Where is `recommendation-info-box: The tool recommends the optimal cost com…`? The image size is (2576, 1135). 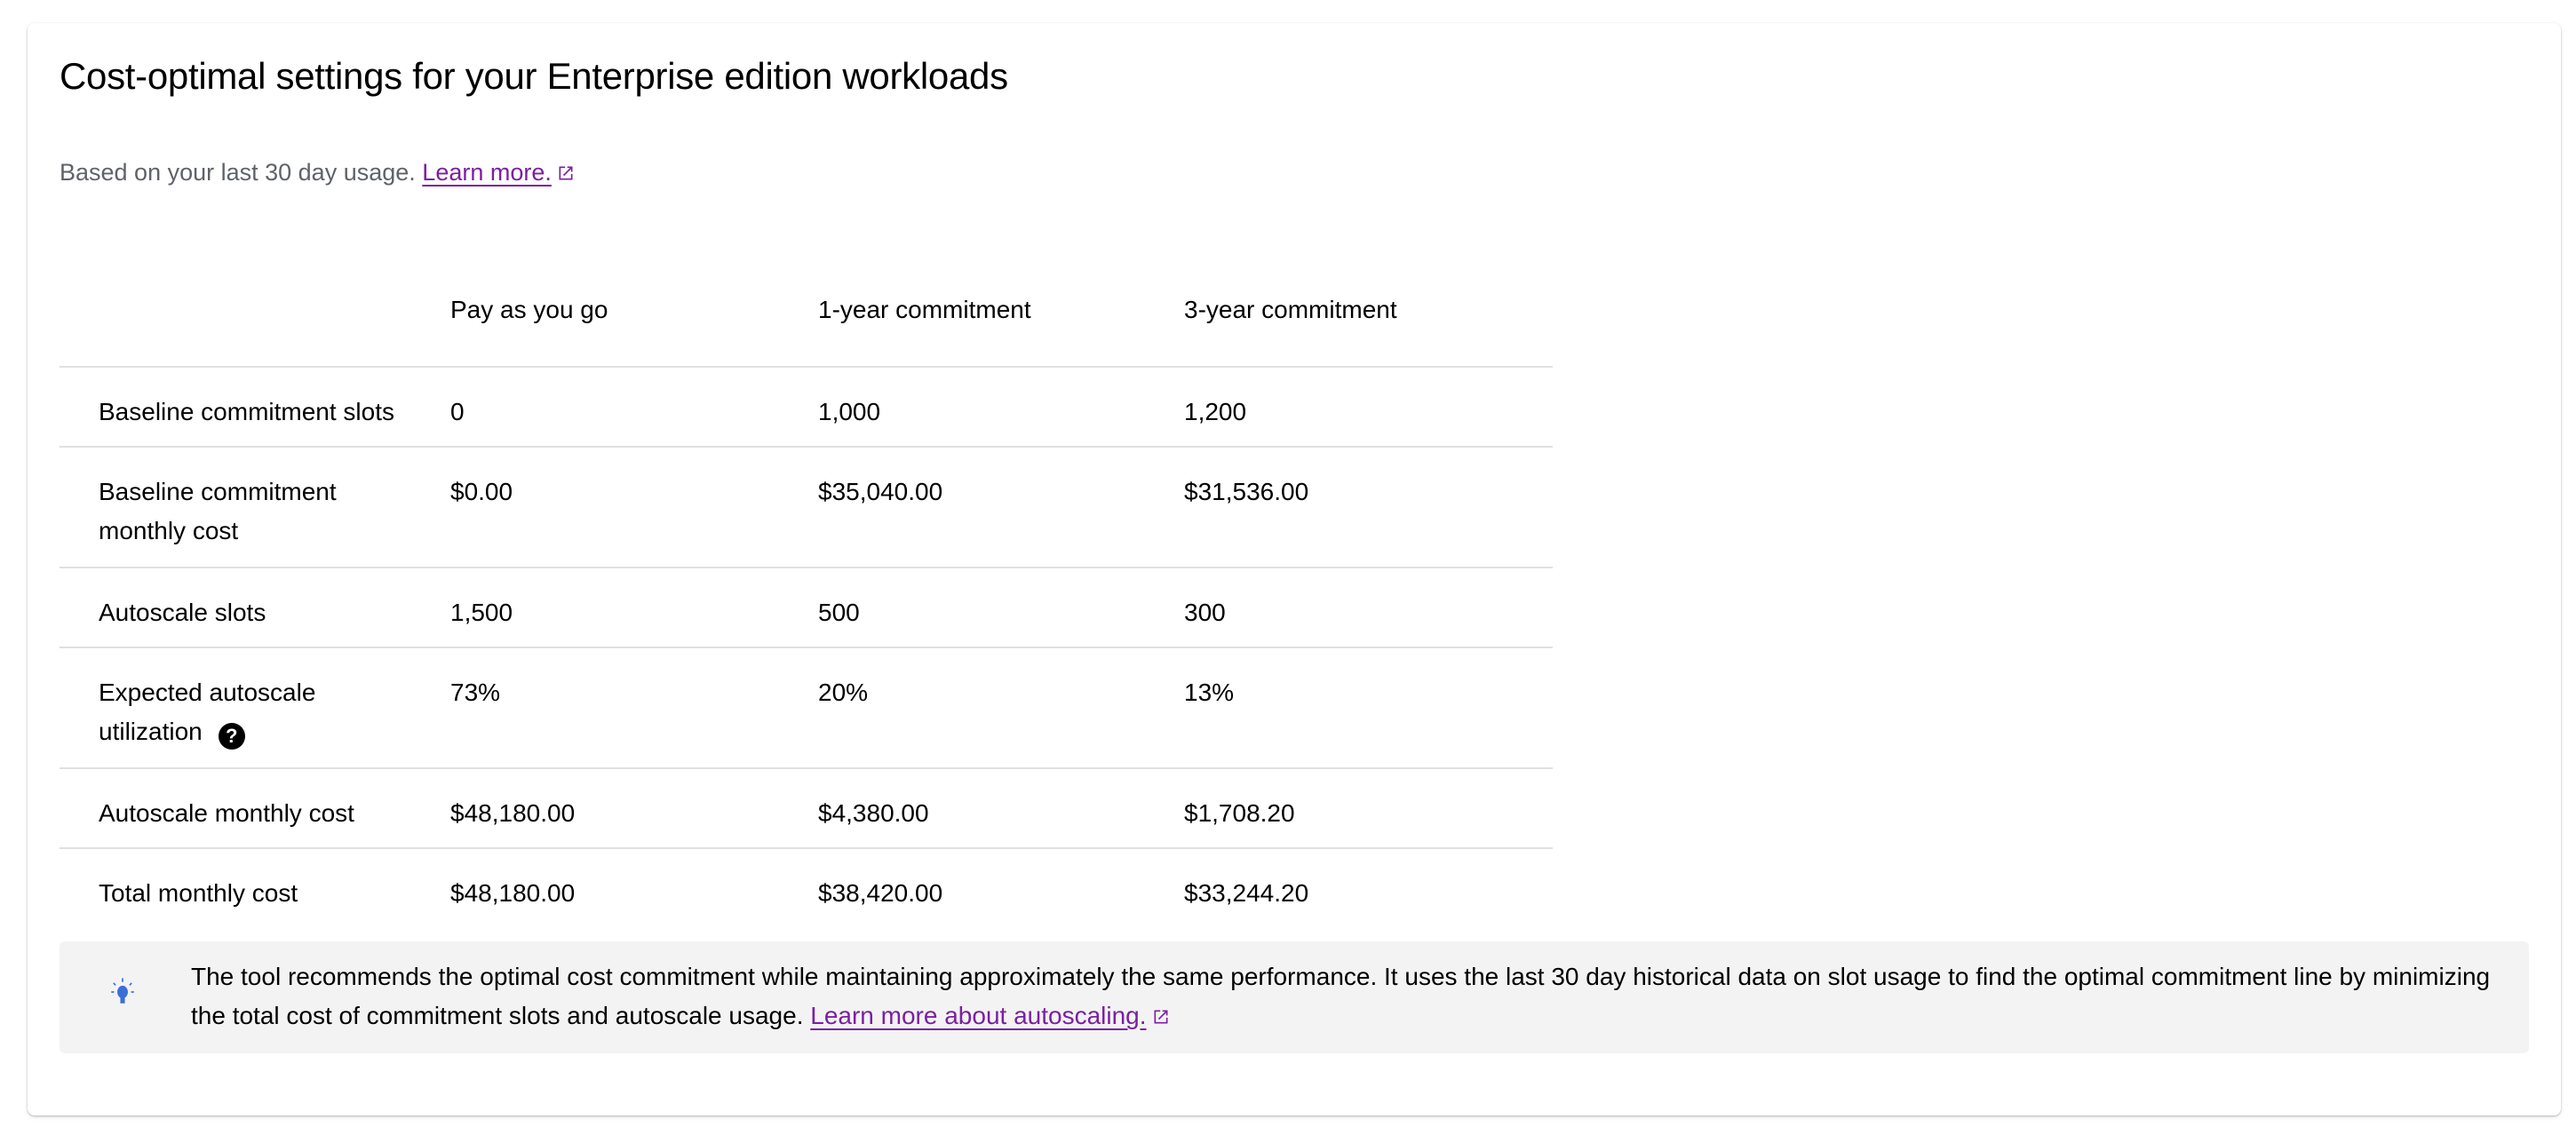 recommendation-info-box: The tool recommends the optimal cost com… is located at coordinates (1294, 997).